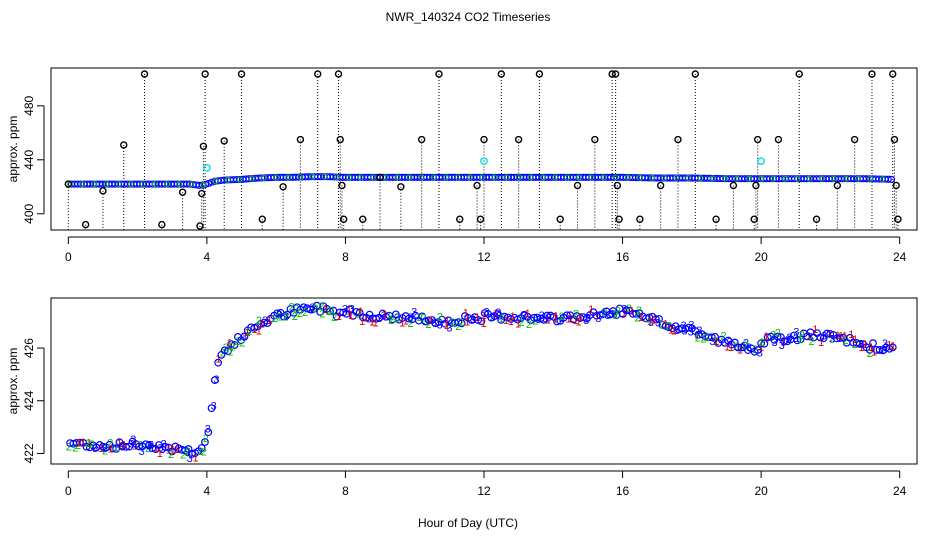 This screenshot has height=540, width=936. What do you see at coordinates (484, 161) in the screenshot?
I see `cyan-point` at bounding box center [484, 161].